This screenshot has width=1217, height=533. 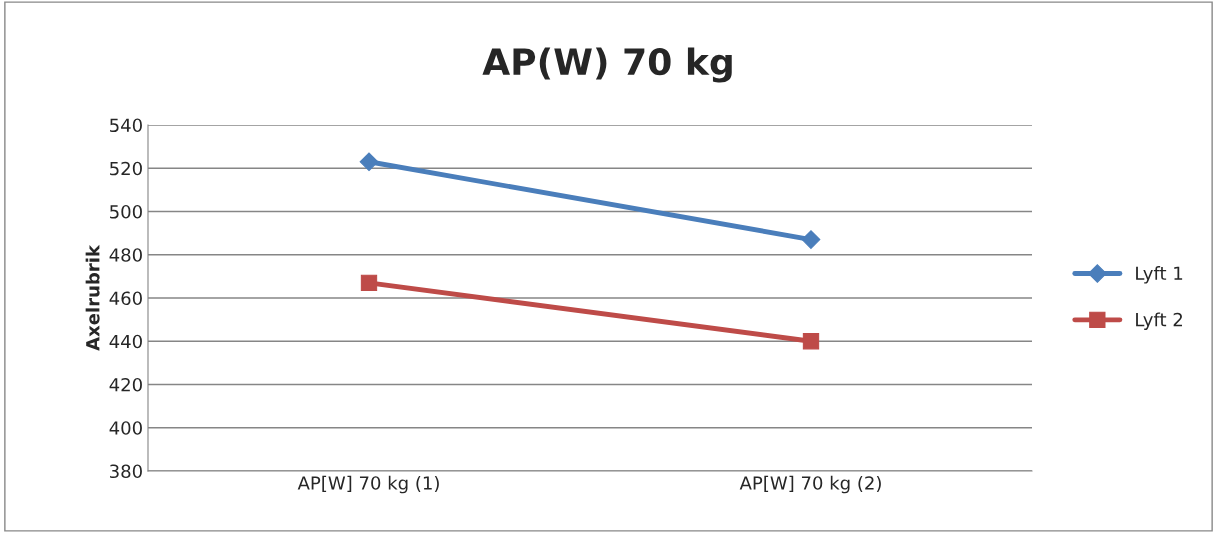 I want to click on legend-label: Lyft 2, so click(x=1159, y=321).